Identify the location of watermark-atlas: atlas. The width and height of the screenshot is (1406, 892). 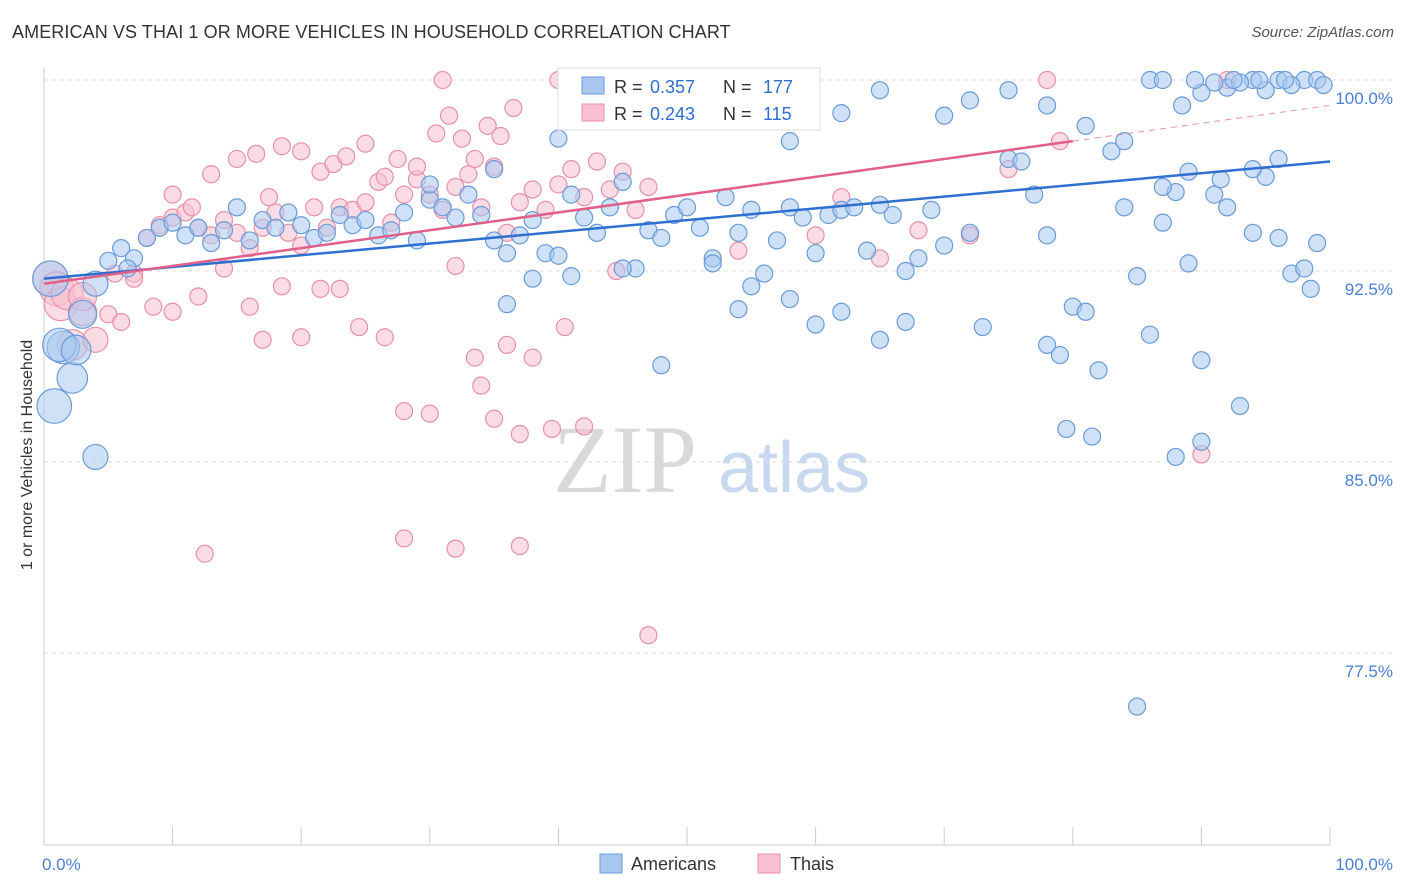
(794, 468).